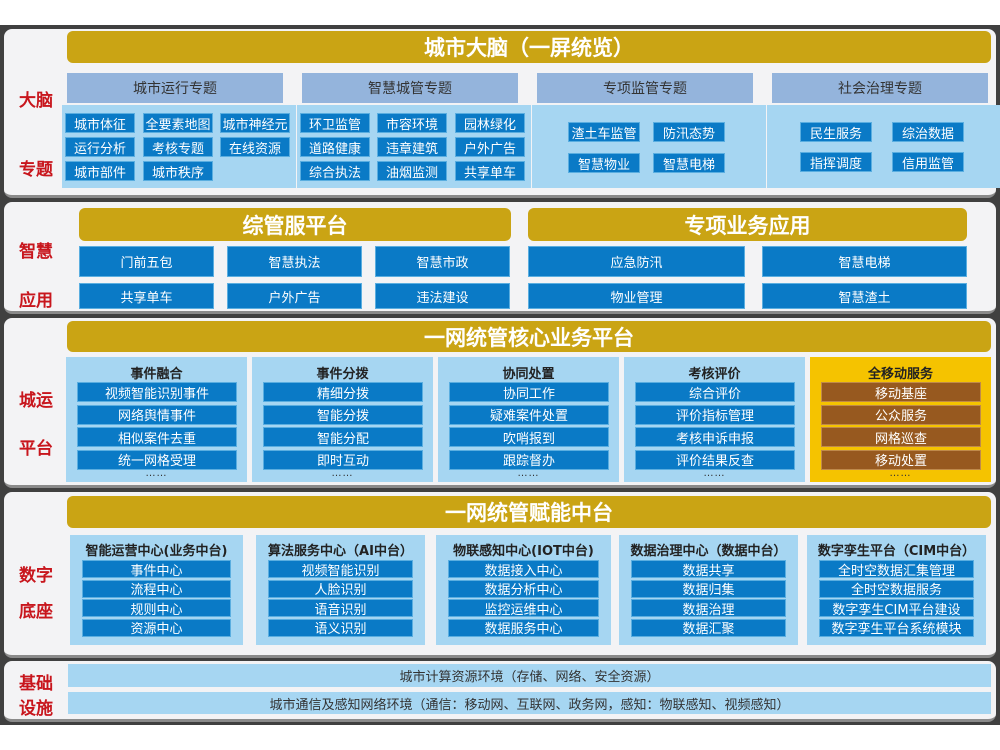 Image resolution: width=1000 pixels, height=750 pixels. I want to click on enable-item: 数据归集, so click(708, 588).